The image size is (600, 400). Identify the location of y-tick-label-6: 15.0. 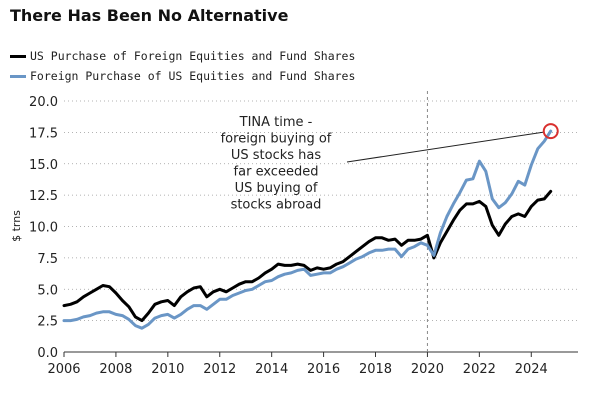
(43, 165).